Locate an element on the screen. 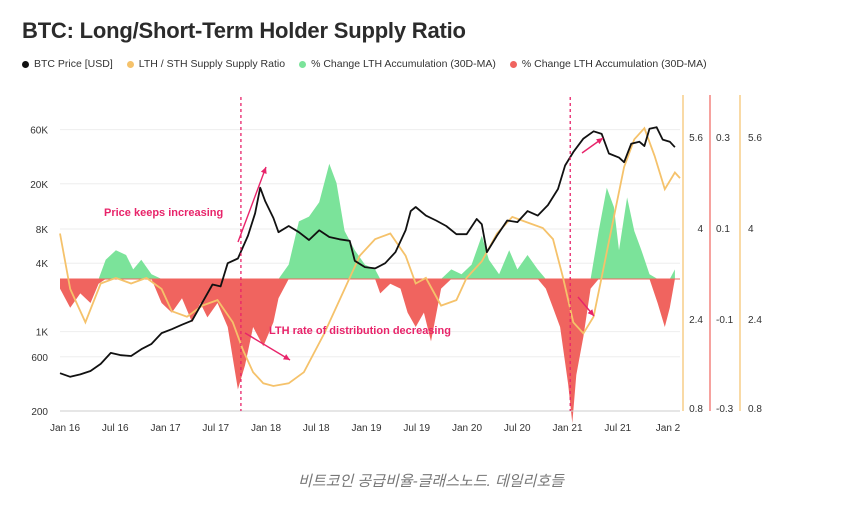  y-change-tick-2: -0.1 is located at coordinates (725, 320).